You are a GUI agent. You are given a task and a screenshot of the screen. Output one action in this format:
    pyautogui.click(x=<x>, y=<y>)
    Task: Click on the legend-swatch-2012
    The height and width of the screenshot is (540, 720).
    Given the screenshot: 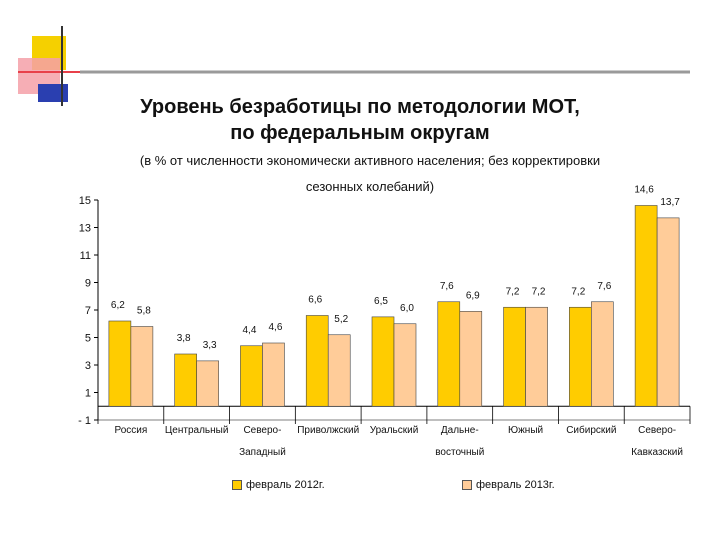 What is the action you would take?
    pyautogui.click(x=237, y=485)
    